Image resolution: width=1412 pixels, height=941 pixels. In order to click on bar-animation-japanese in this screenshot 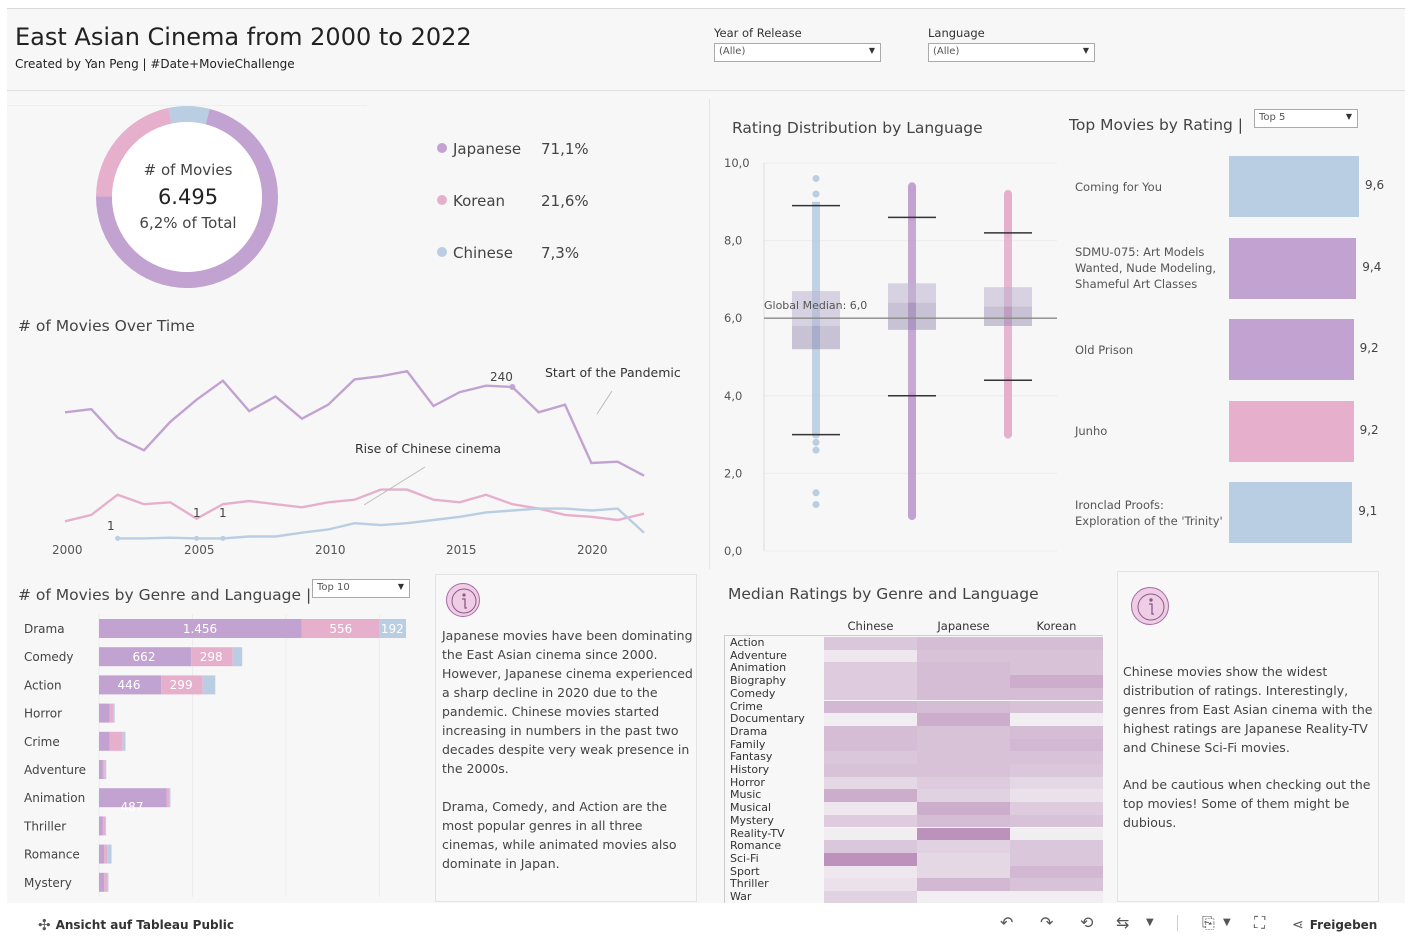, I will do `click(133, 798)`.